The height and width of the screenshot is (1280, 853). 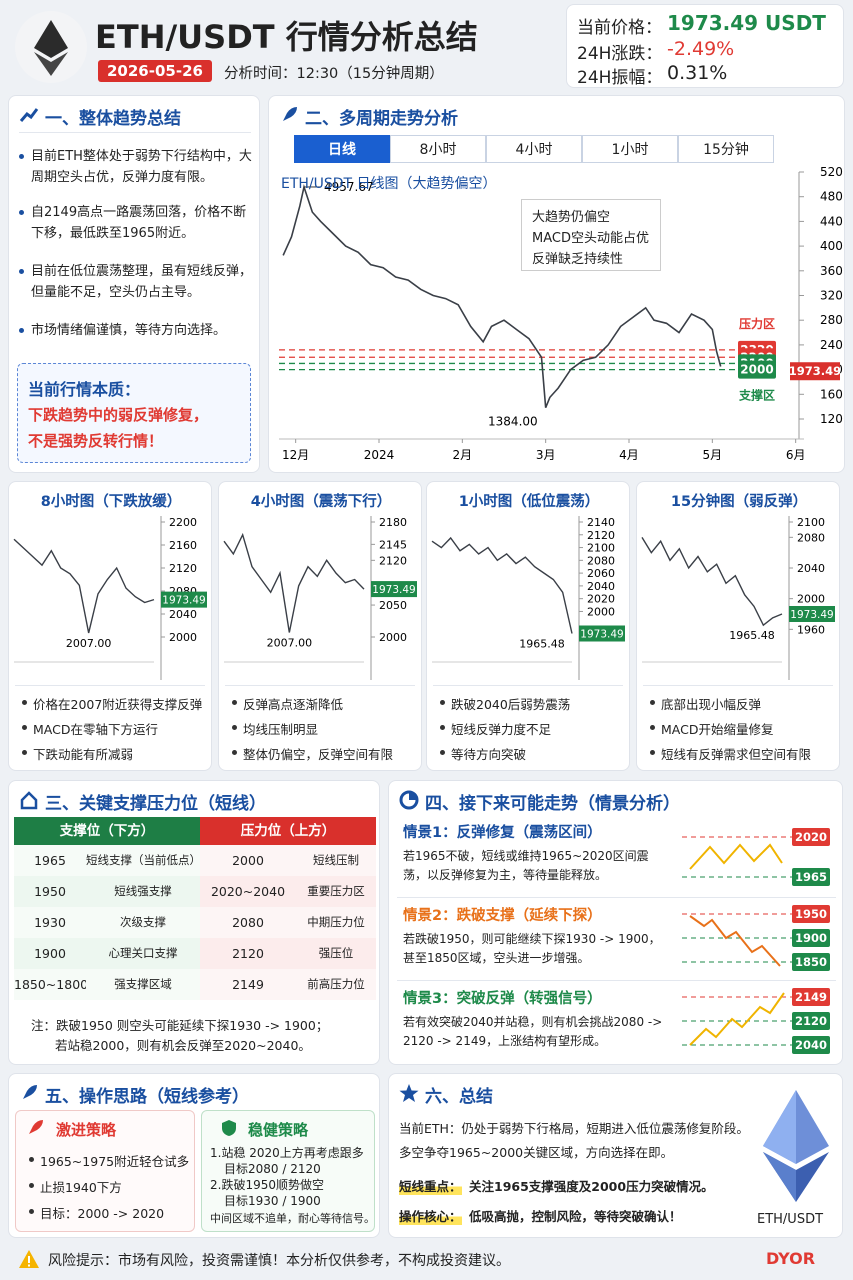 What do you see at coordinates (393, 605) in the screenshot?
I see `y-tick-label: 2050` at bounding box center [393, 605].